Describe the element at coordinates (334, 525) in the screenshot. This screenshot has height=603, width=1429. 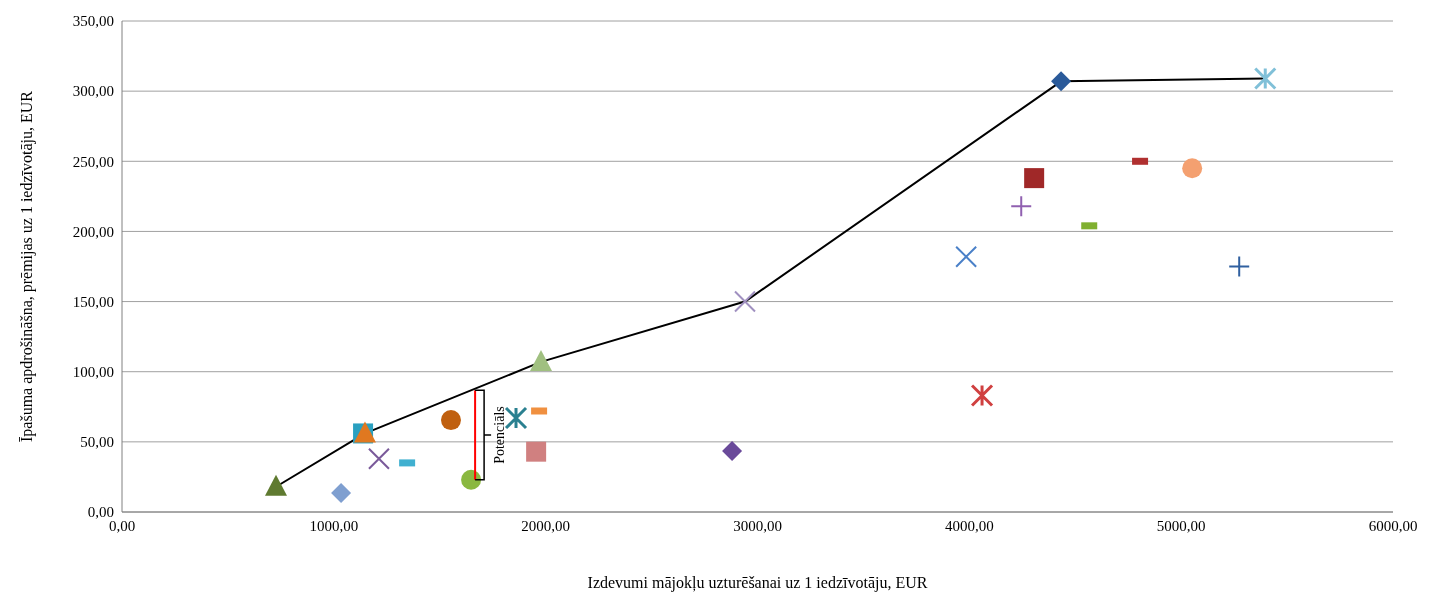
I see `x-tick-label: 1000,00` at that location.